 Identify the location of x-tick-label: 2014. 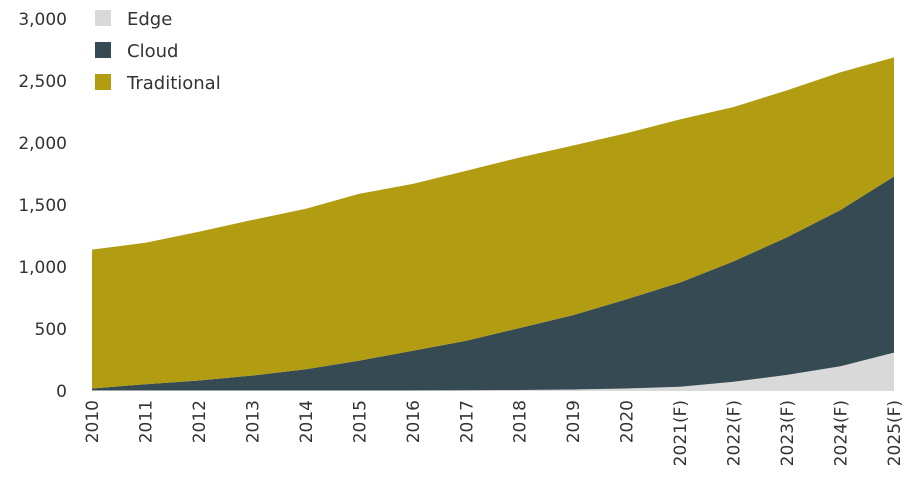
(307, 421).